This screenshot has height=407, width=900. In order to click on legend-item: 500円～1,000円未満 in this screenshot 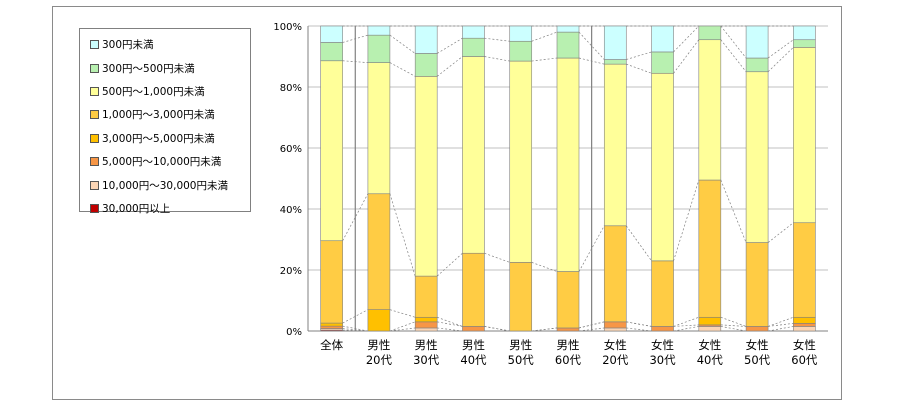, I will do `click(170, 91)`.